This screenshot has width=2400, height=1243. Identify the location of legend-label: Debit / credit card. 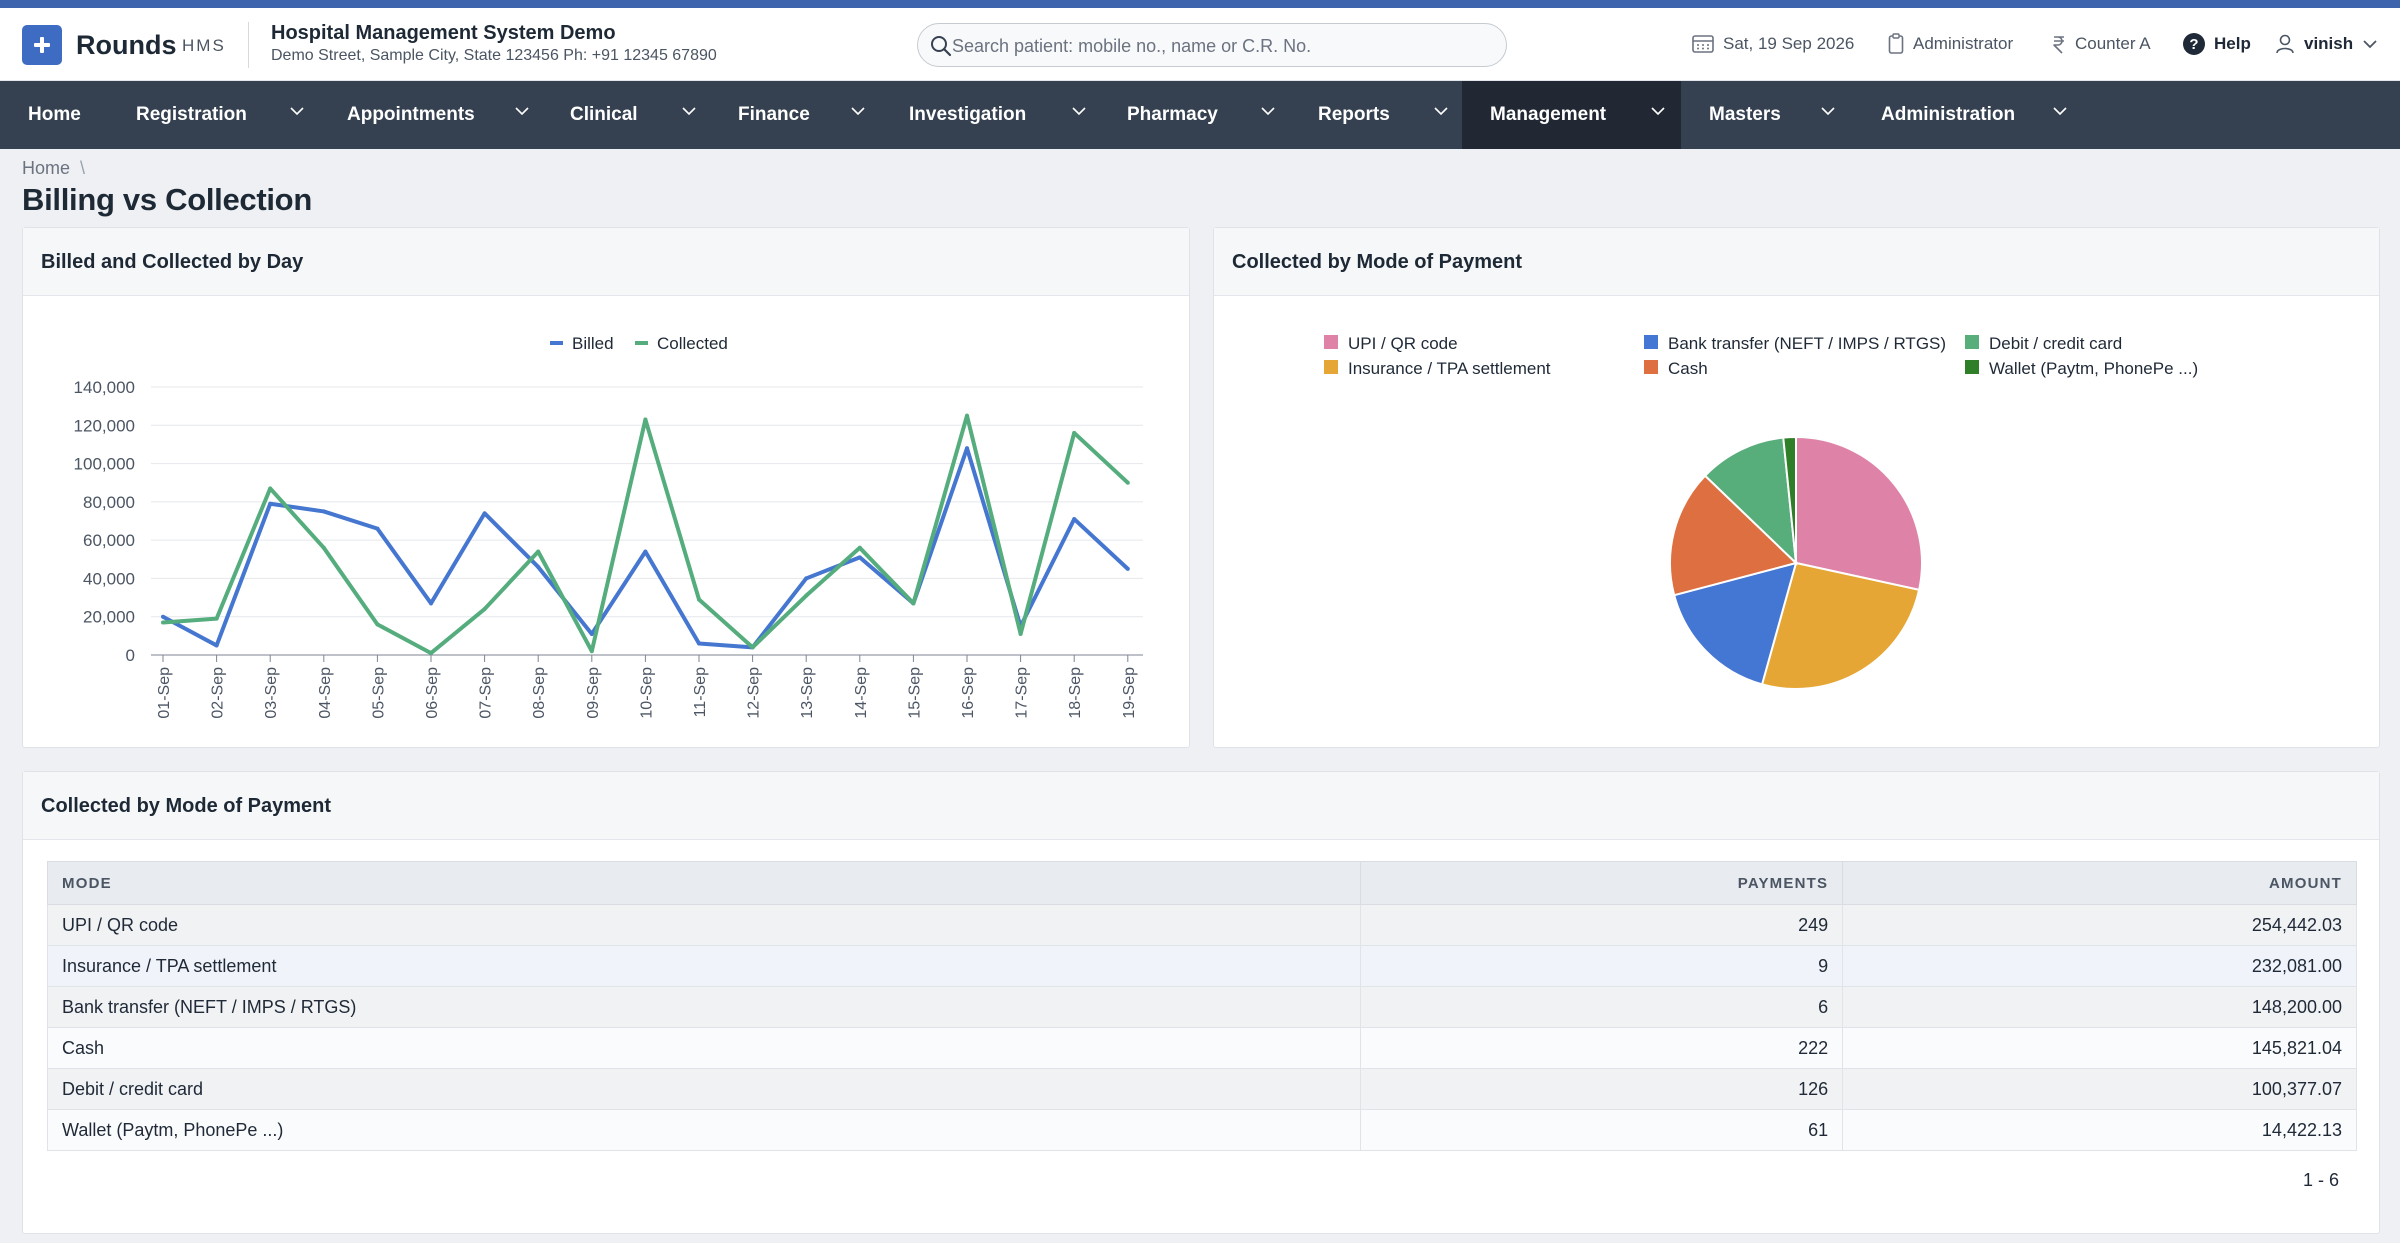
(2055, 343).